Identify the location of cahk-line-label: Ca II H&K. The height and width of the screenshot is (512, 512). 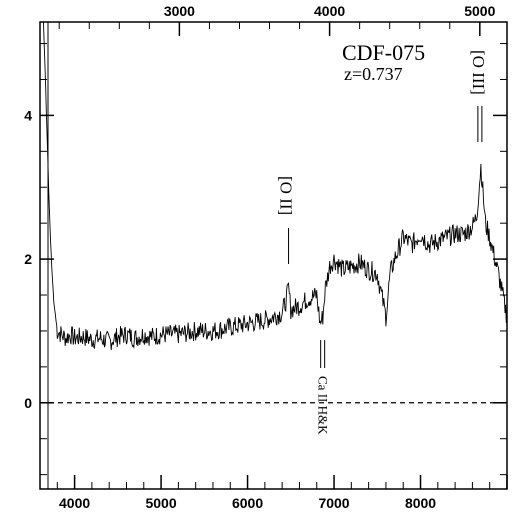
(323, 405).